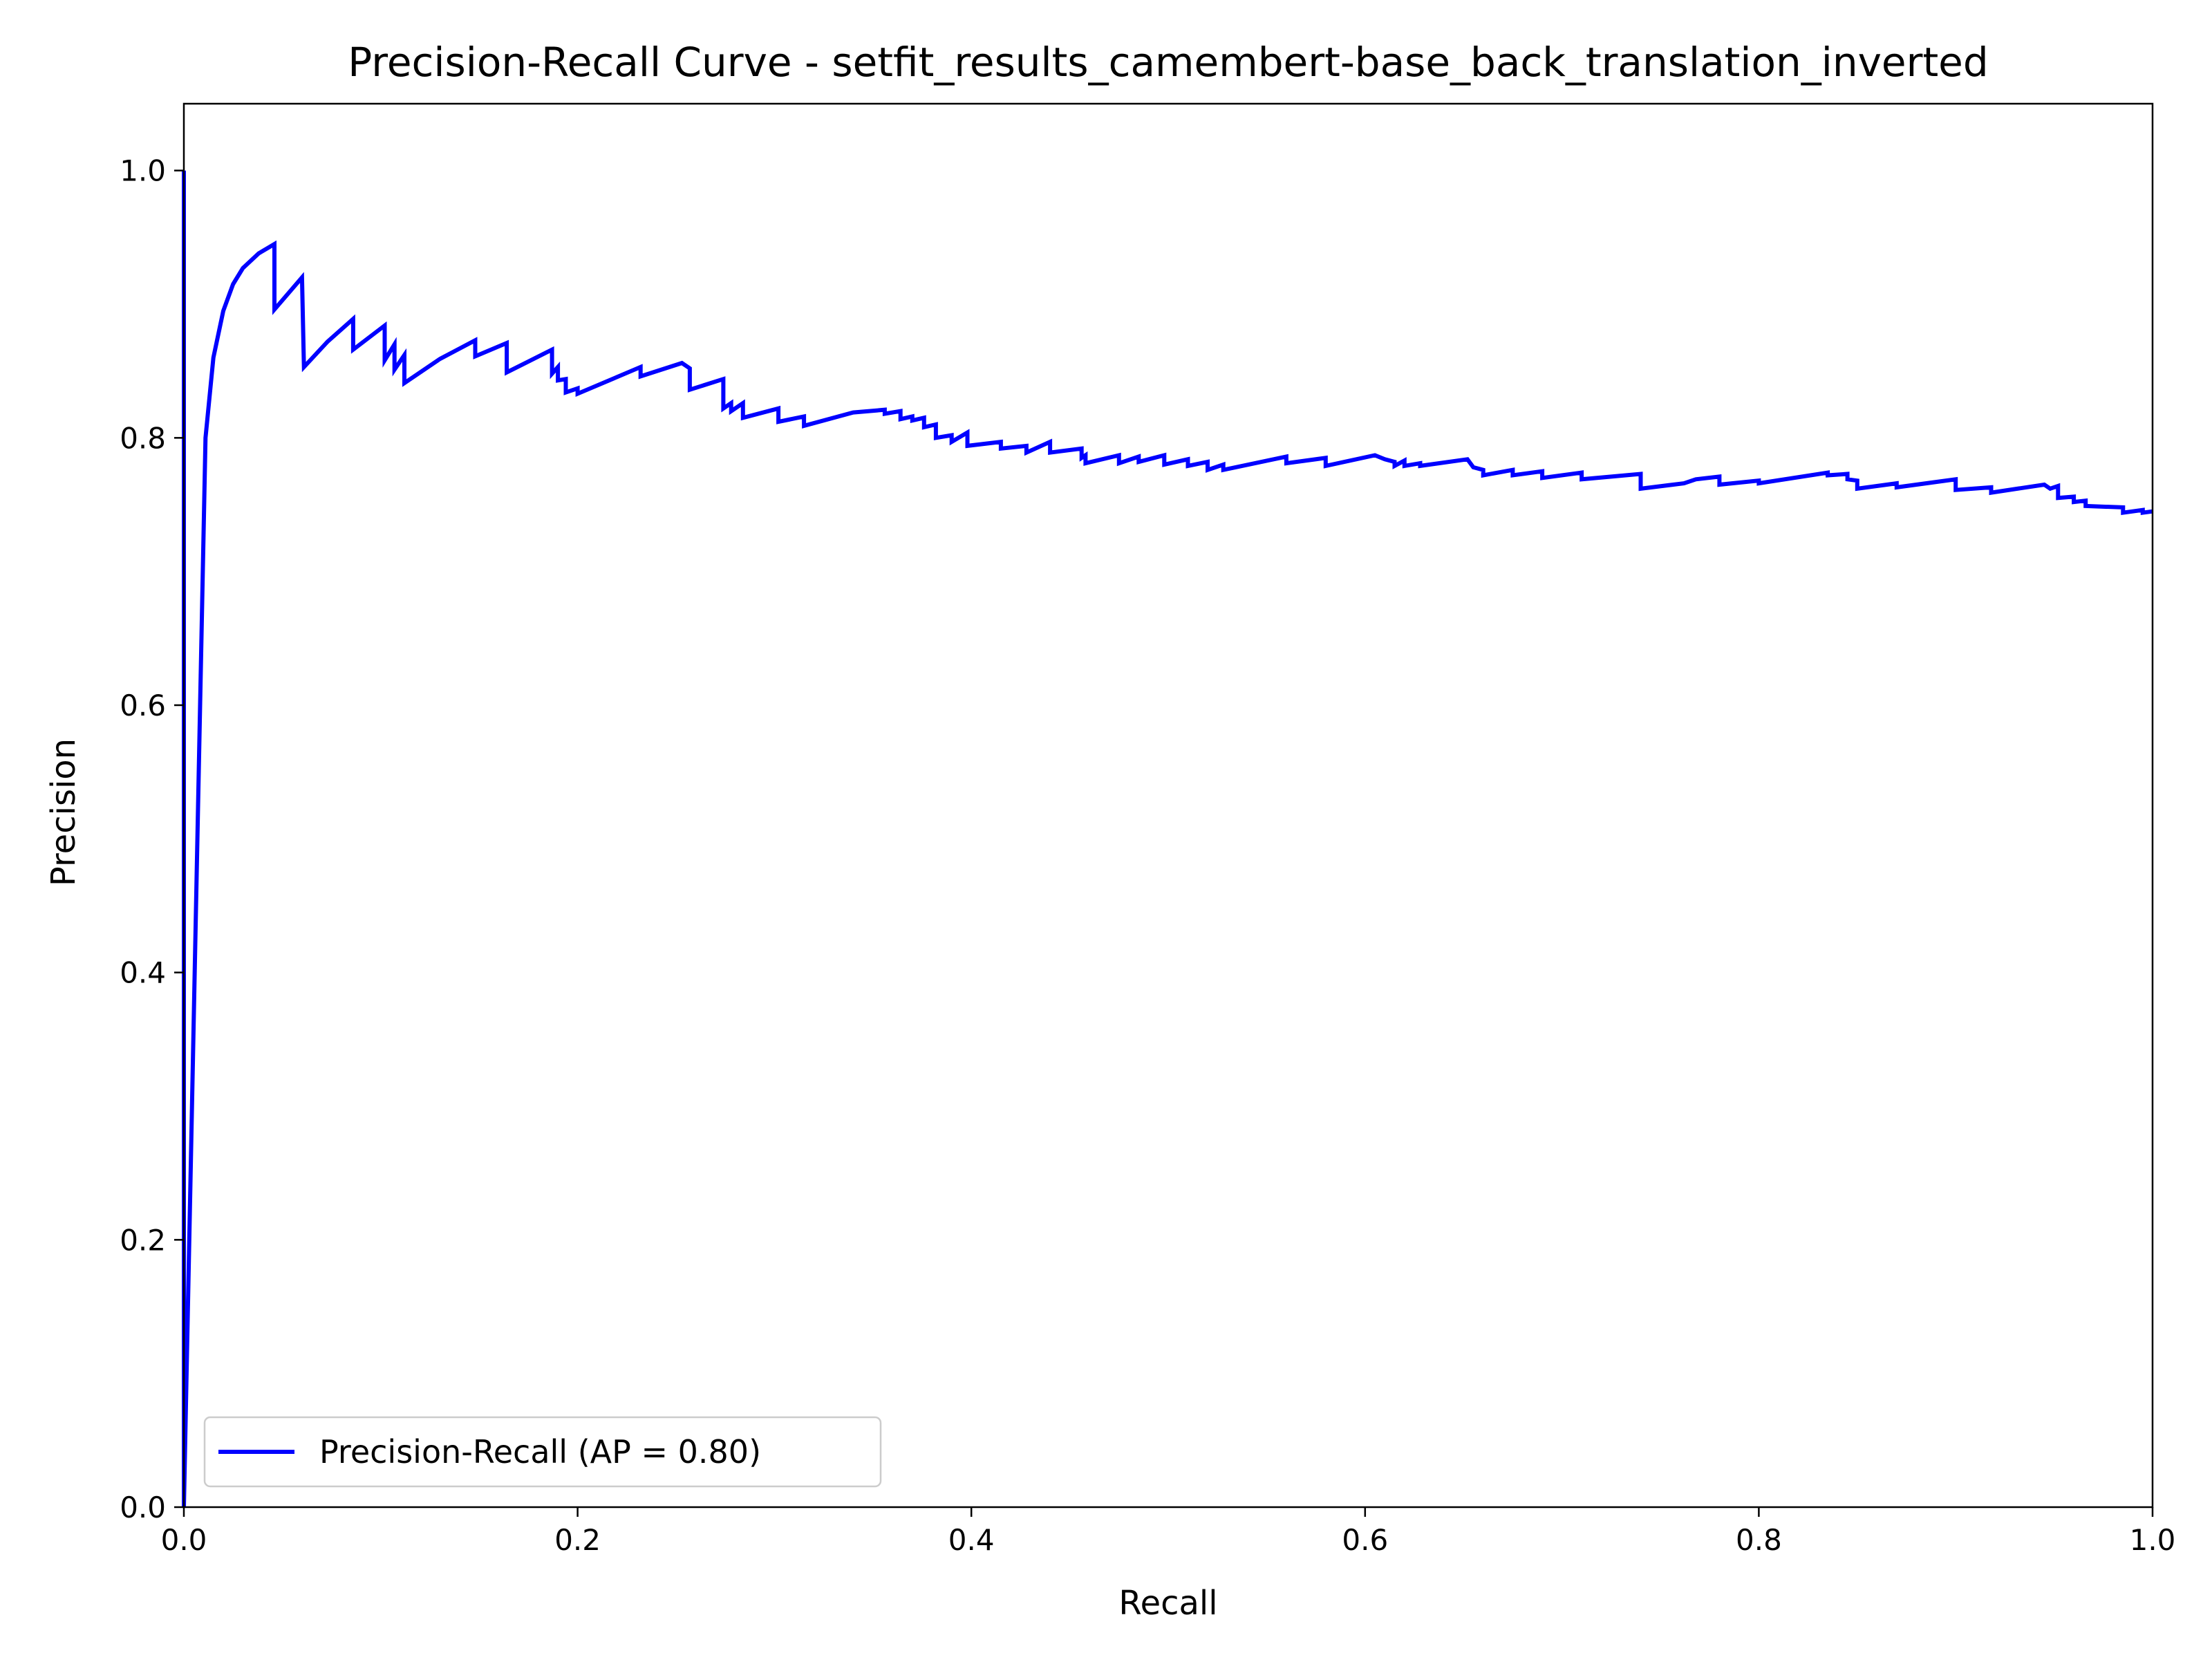 Image resolution: width=2212 pixels, height=1662 pixels. I want to click on y-tick-label: 0.0, so click(143, 1508).